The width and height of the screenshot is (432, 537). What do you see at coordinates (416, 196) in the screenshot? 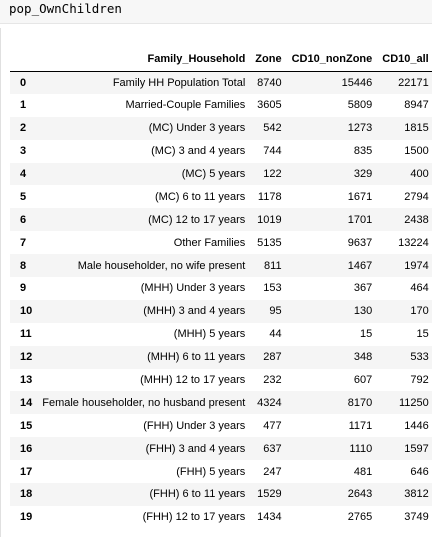
I see `cell-cd10-all: 2794` at bounding box center [416, 196].